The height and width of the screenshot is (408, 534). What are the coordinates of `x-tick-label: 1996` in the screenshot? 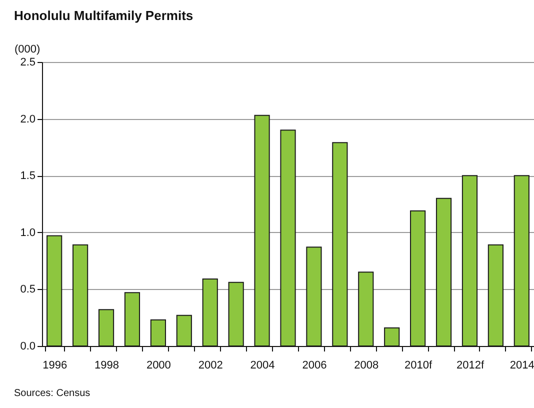 It's located at (55, 366).